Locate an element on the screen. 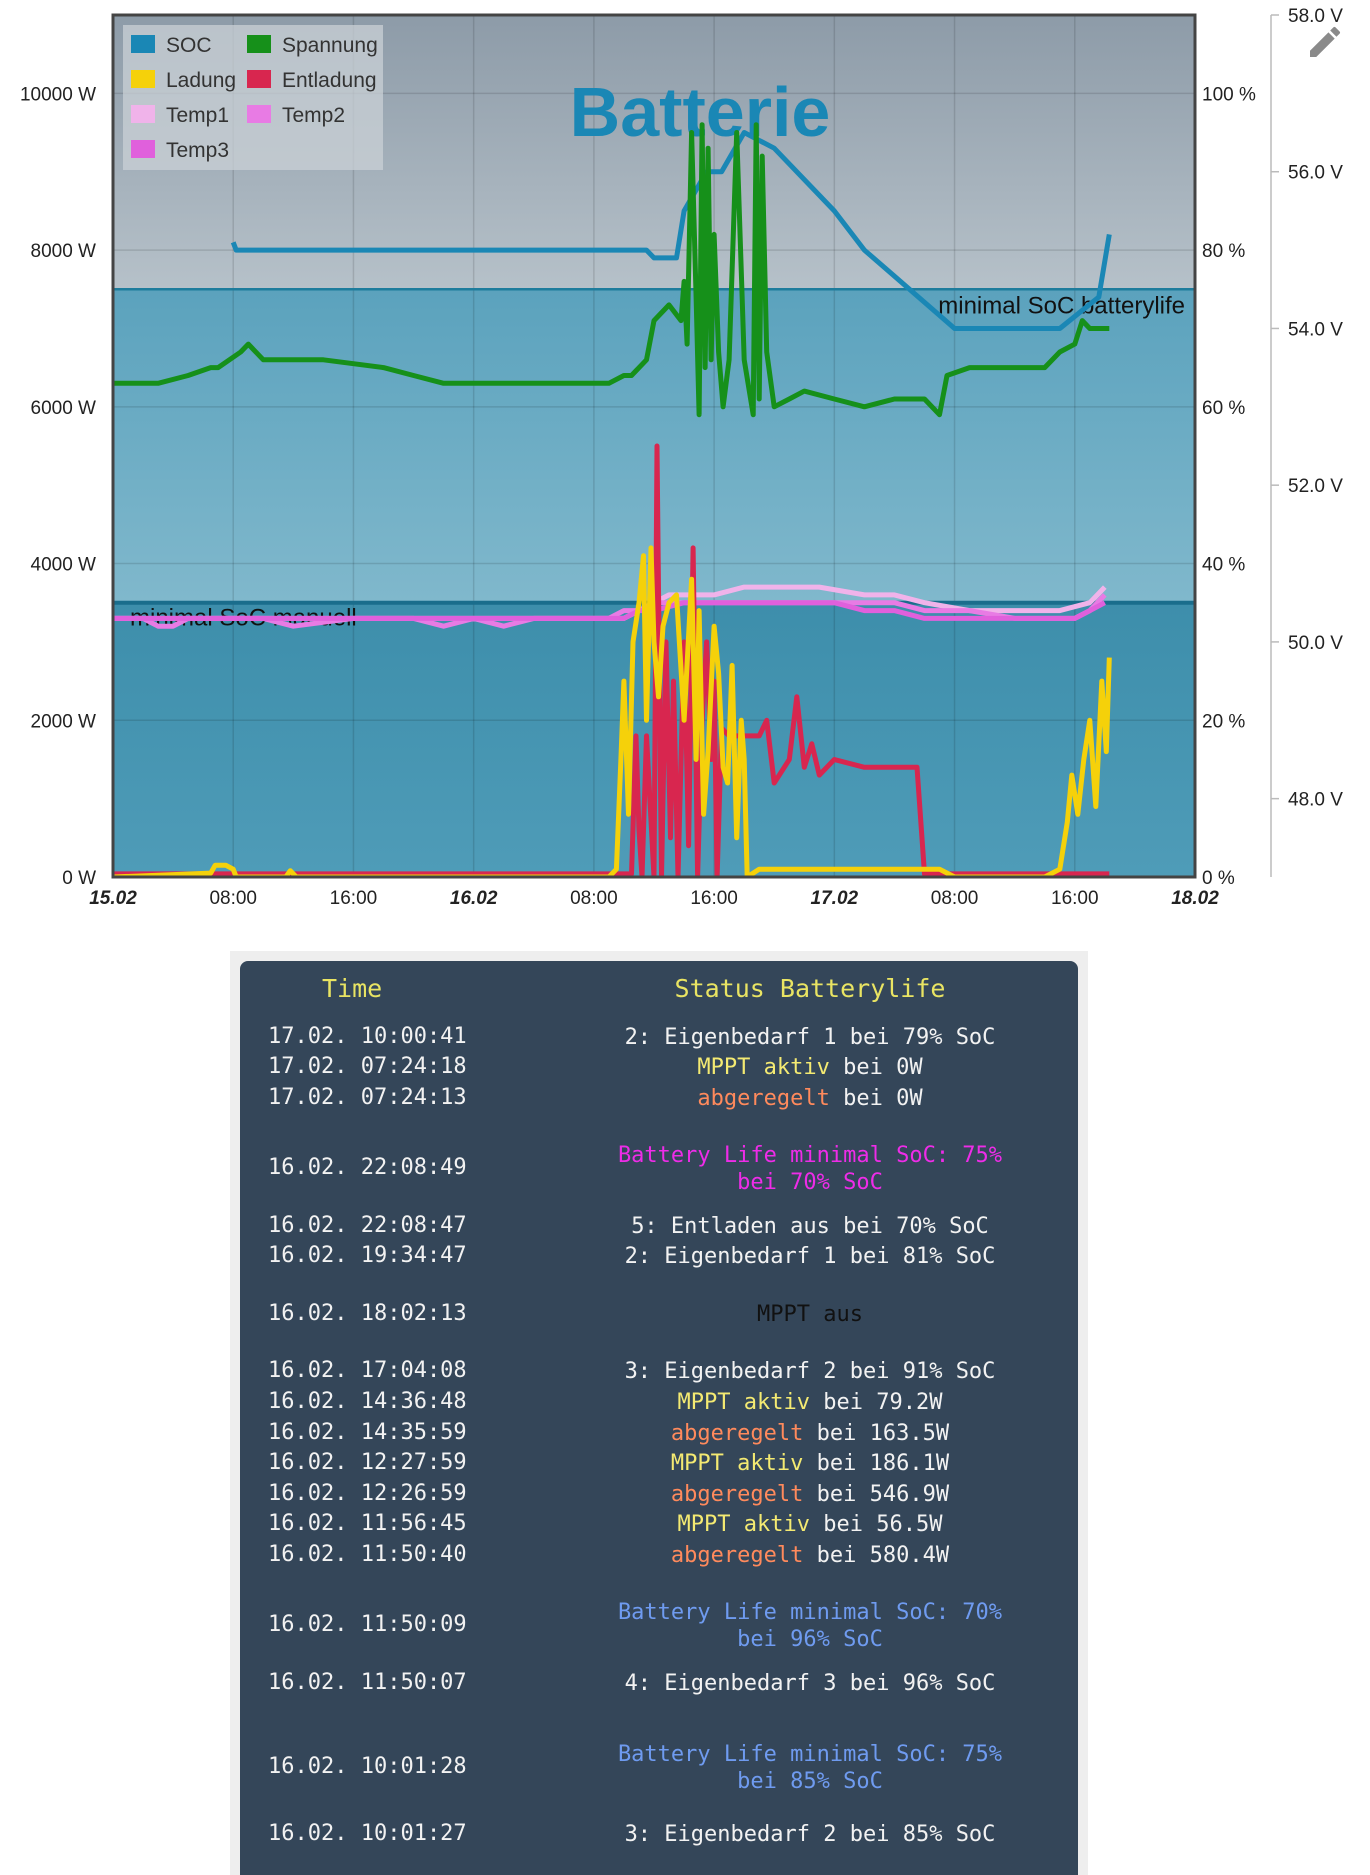 The image size is (1370, 1875). log-status: 2: Eigenbedarf 1 bei 81% SoC is located at coordinates (810, 1256).